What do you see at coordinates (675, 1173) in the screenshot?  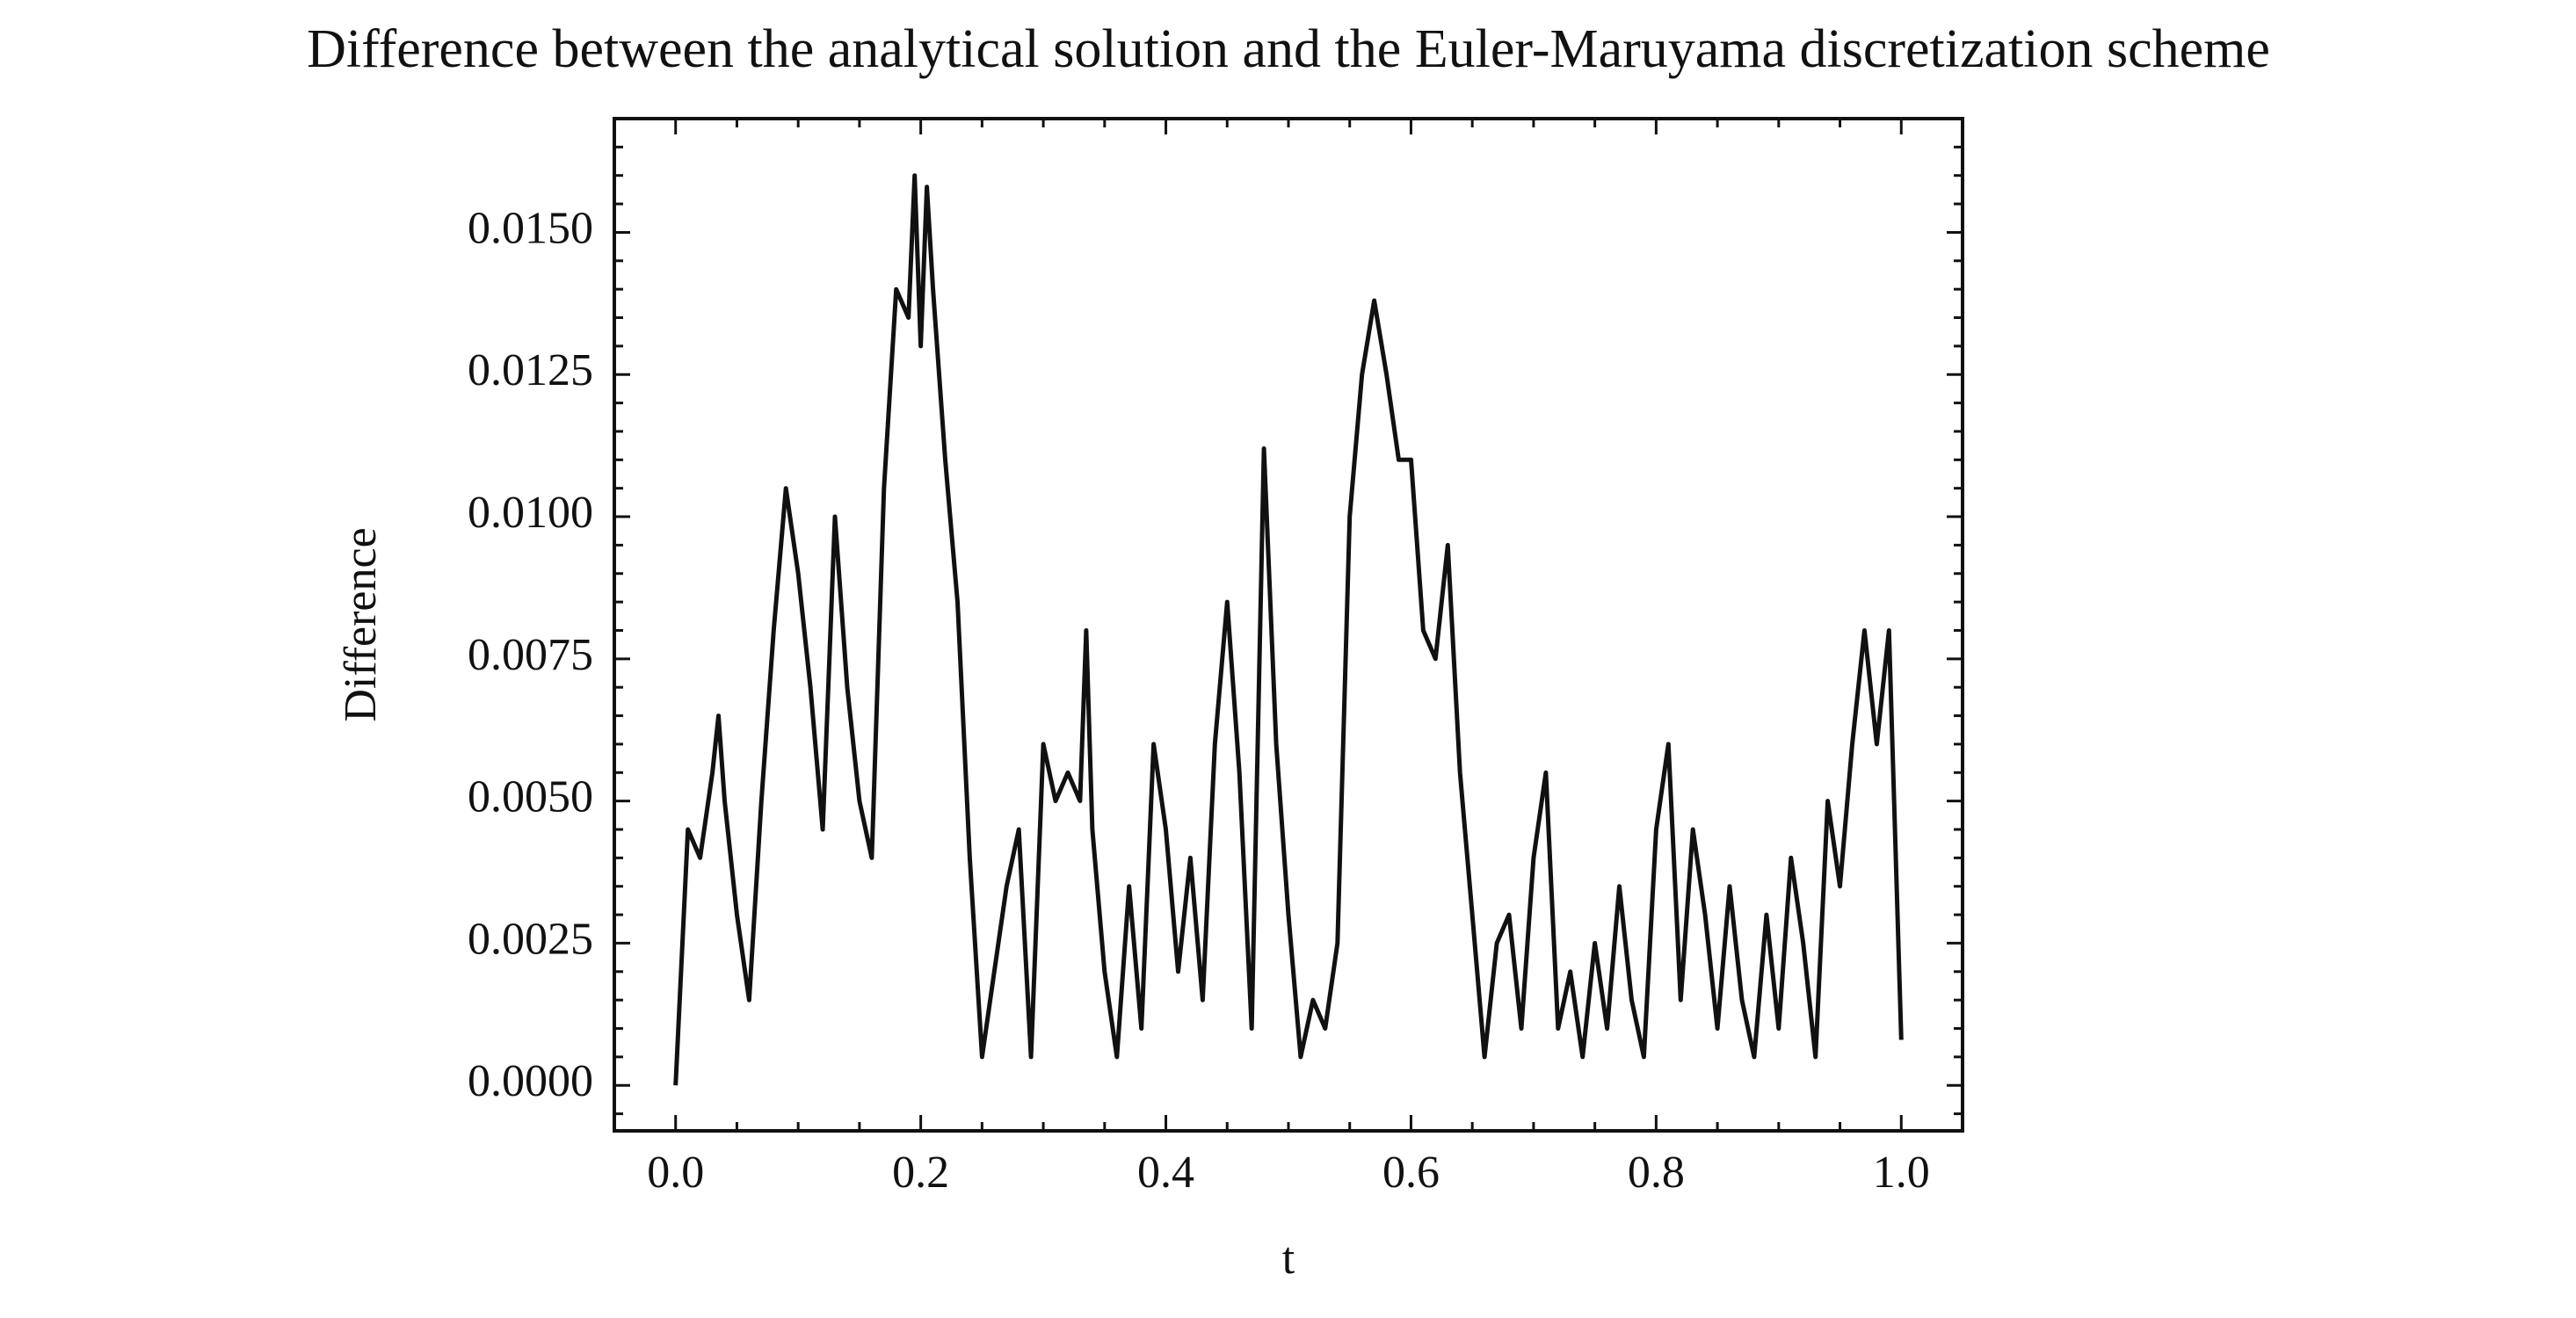 I see `x-tick-label: 0.0` at bounding box center [675, 1173].